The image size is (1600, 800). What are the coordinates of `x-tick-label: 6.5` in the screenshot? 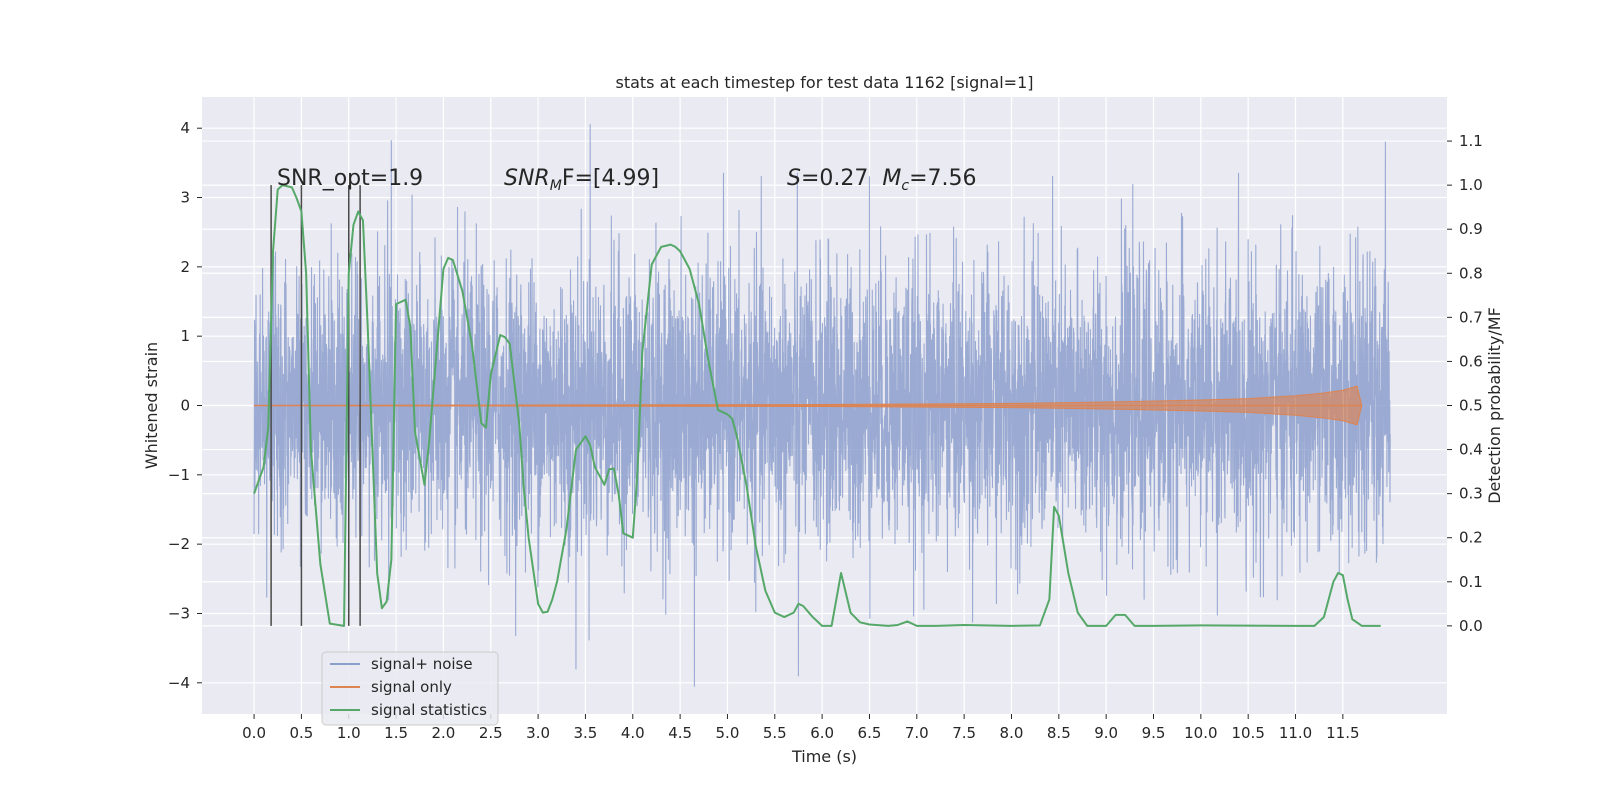 It's located at (870, 733).